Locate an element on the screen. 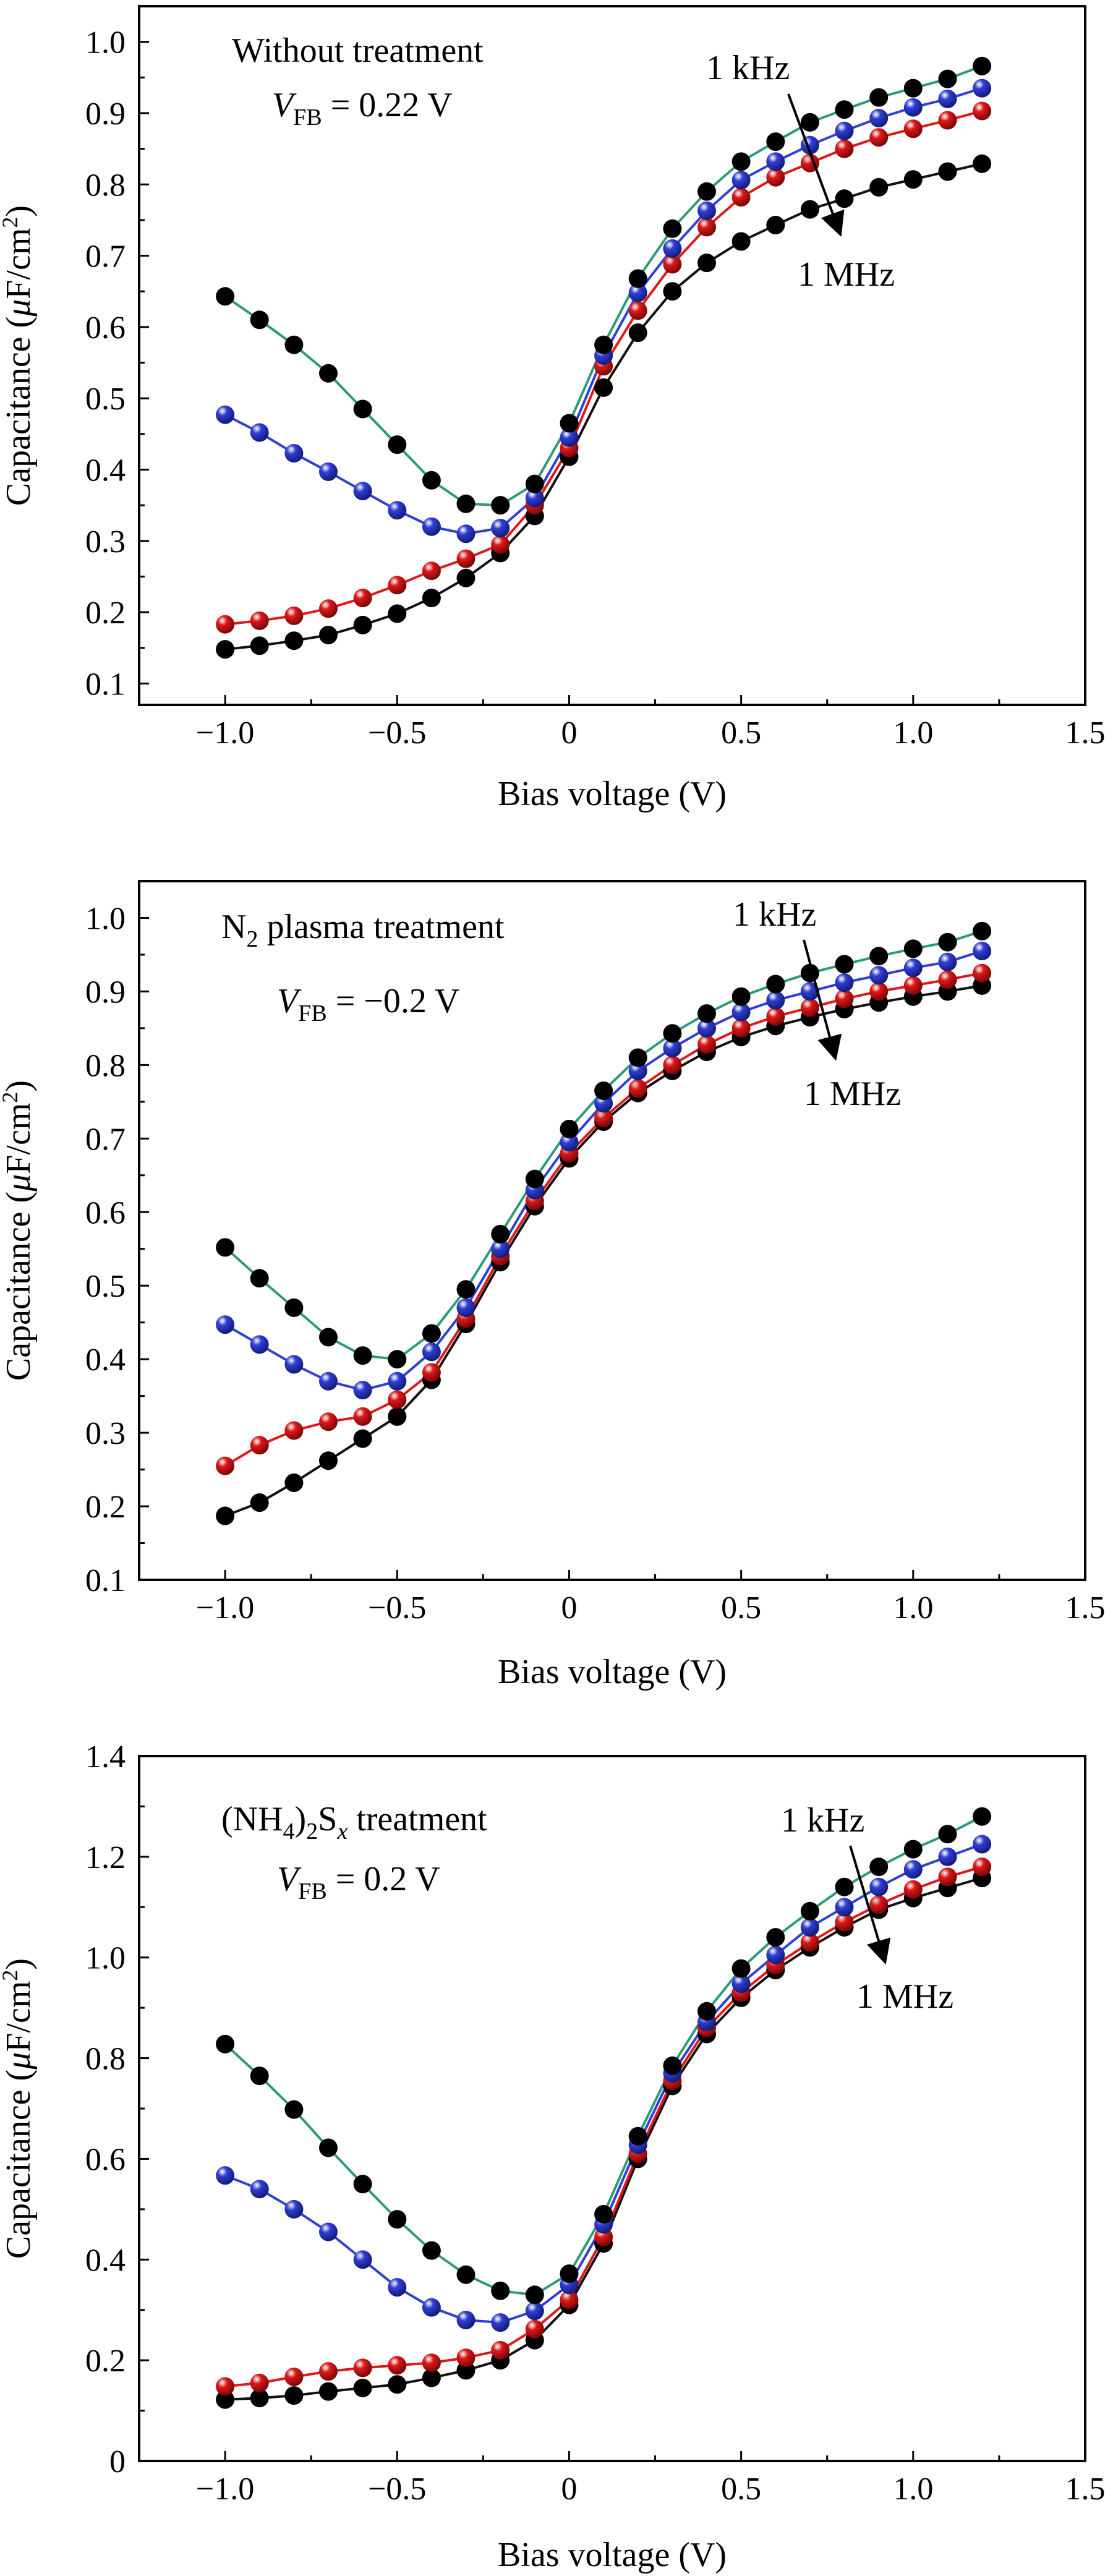 This screenshot has width=1113, height=2576. panel-title: (NH4)2Sx treatment is located at coordinates (354, 1822).